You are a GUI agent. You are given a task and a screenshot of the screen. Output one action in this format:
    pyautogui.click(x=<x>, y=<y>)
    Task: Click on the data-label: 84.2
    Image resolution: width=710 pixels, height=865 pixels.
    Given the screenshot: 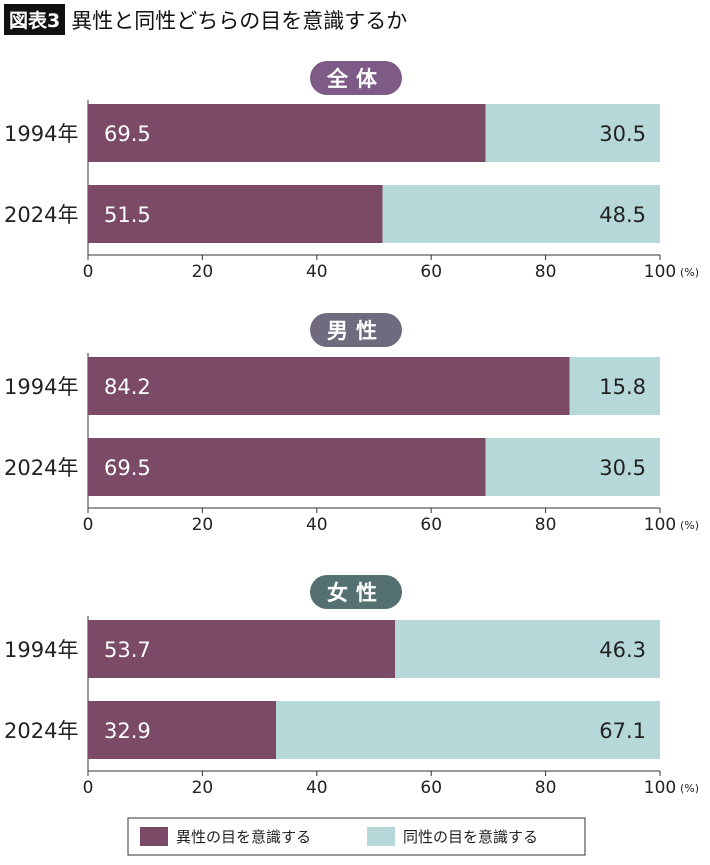 What is the action you would take?
    pyautogui.click(x=127, y=387)
    